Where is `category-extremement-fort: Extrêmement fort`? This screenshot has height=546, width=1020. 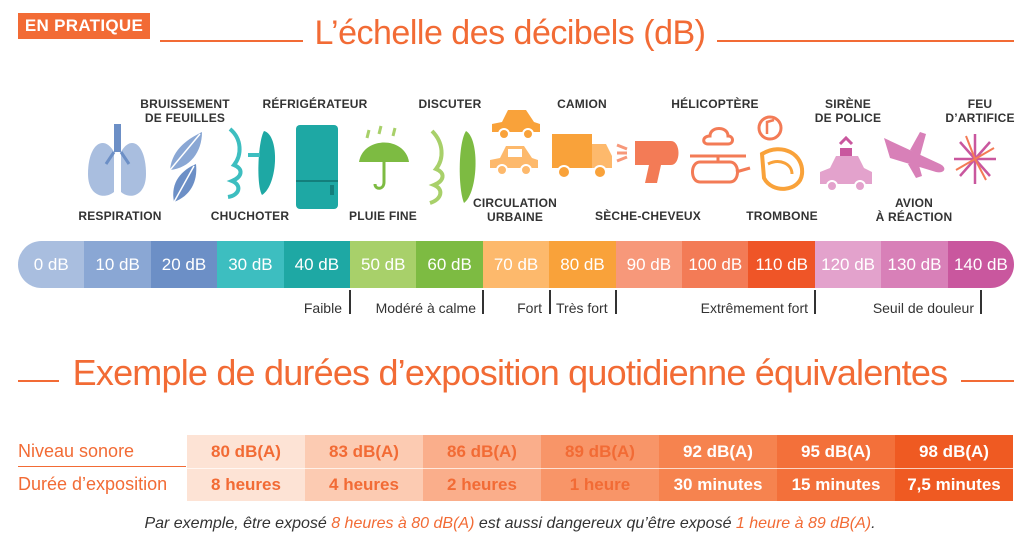
category-extremement-fort: Extrêmement fort is located at coordinates (754, 308).